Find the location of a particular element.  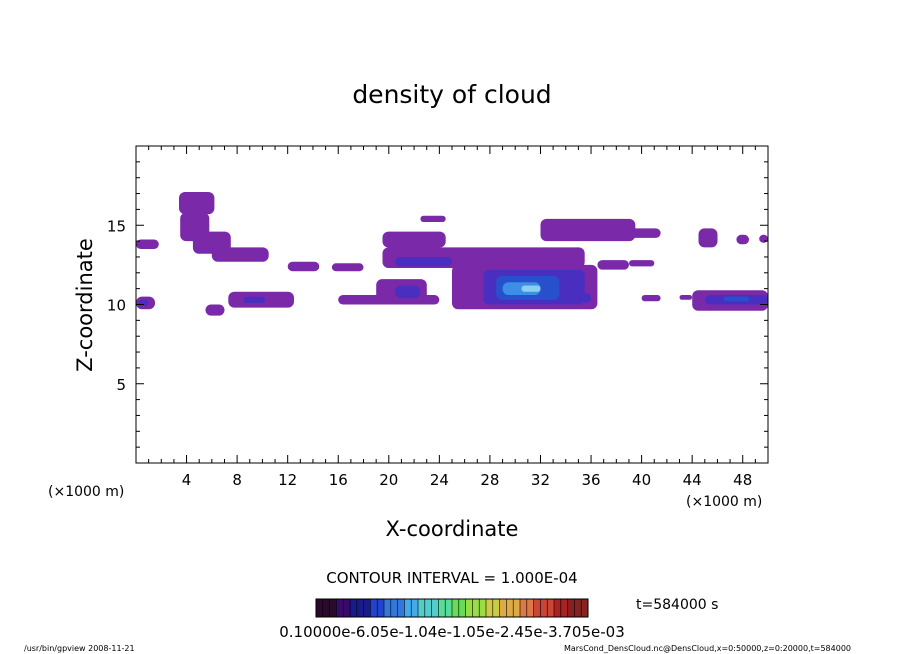

y-tick-label: 10 is located at coordinates (116, 306).